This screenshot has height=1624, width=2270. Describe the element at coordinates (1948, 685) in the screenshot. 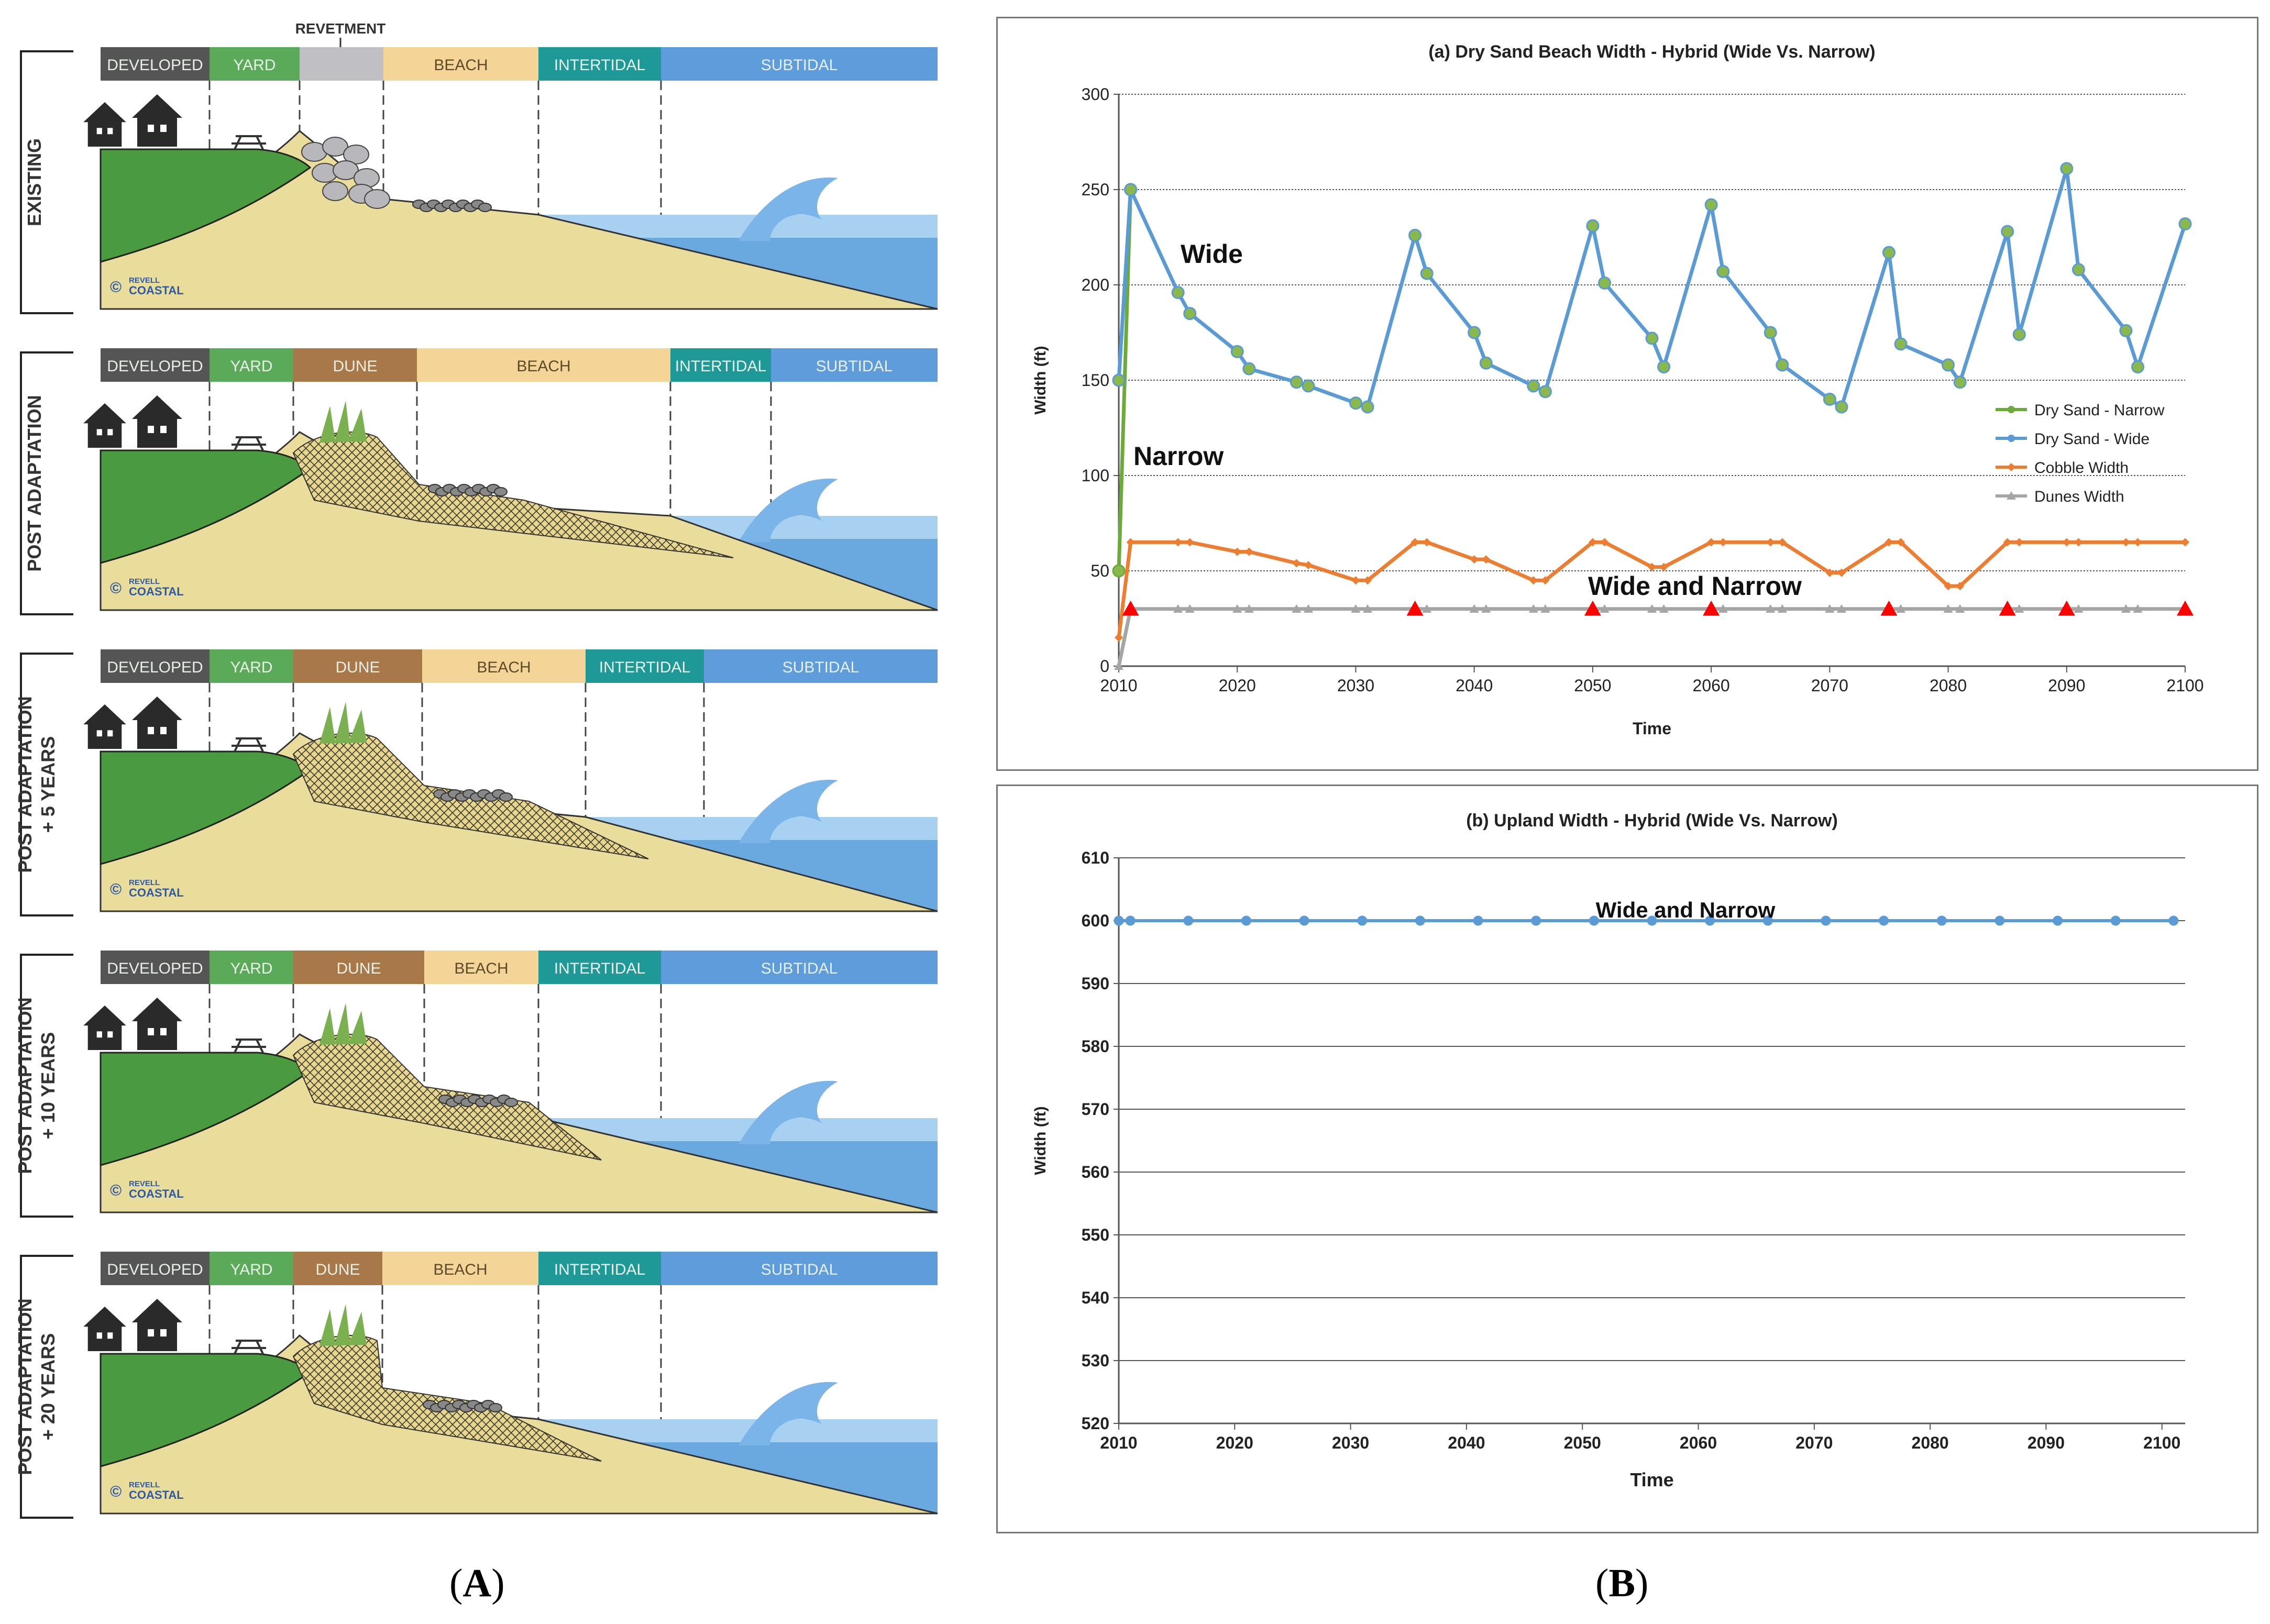

I see `x-tick-label: 2080` at that location.